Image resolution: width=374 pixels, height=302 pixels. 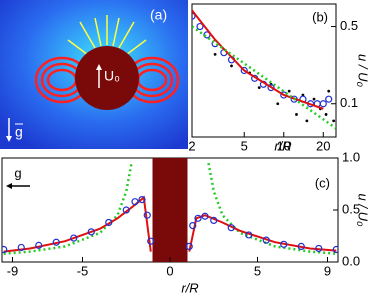 What do you see at coordinates (169, 270) in the screenshot?
I see `x-tick-label: 0` at bounding box center [169, 270].